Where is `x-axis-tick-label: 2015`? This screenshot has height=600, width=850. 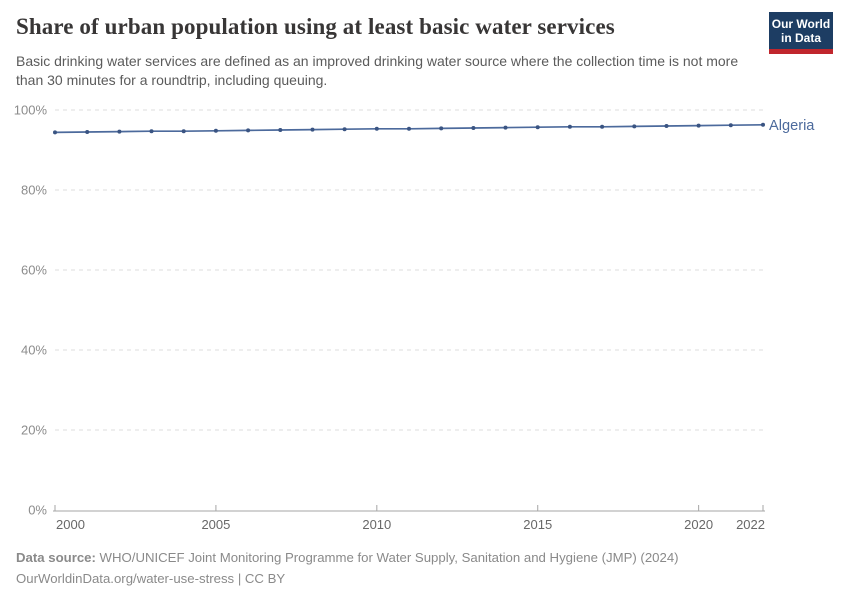 x-axis-tick-label: 2015 is located at coordinates (537, 524).